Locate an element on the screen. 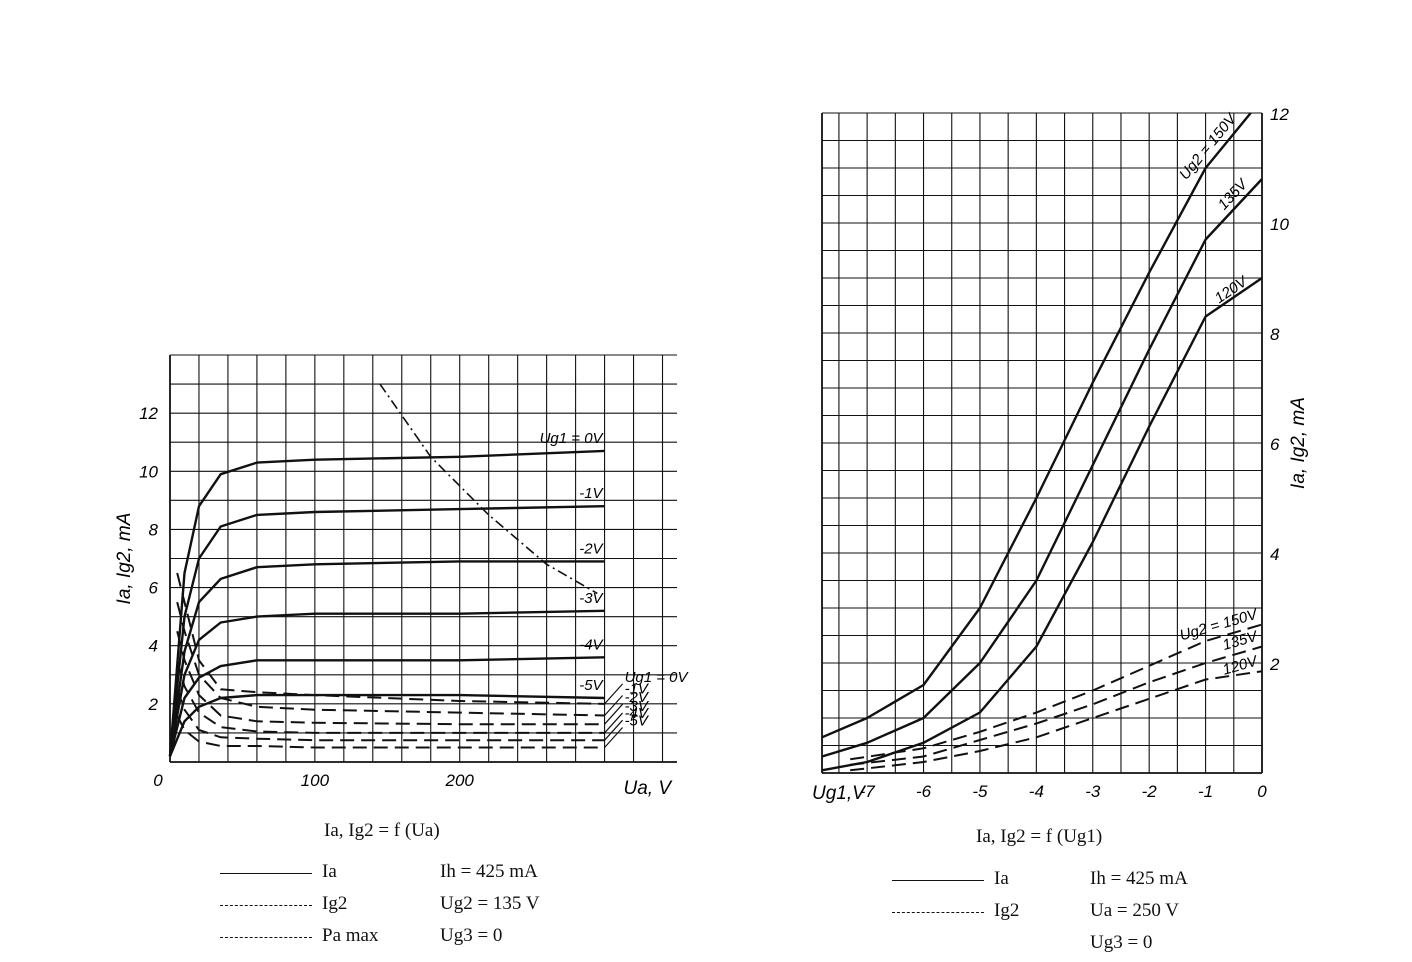  right-chart-title: Ia, Ig2 = f (Ug1) is located at coordinates (1039, 836).